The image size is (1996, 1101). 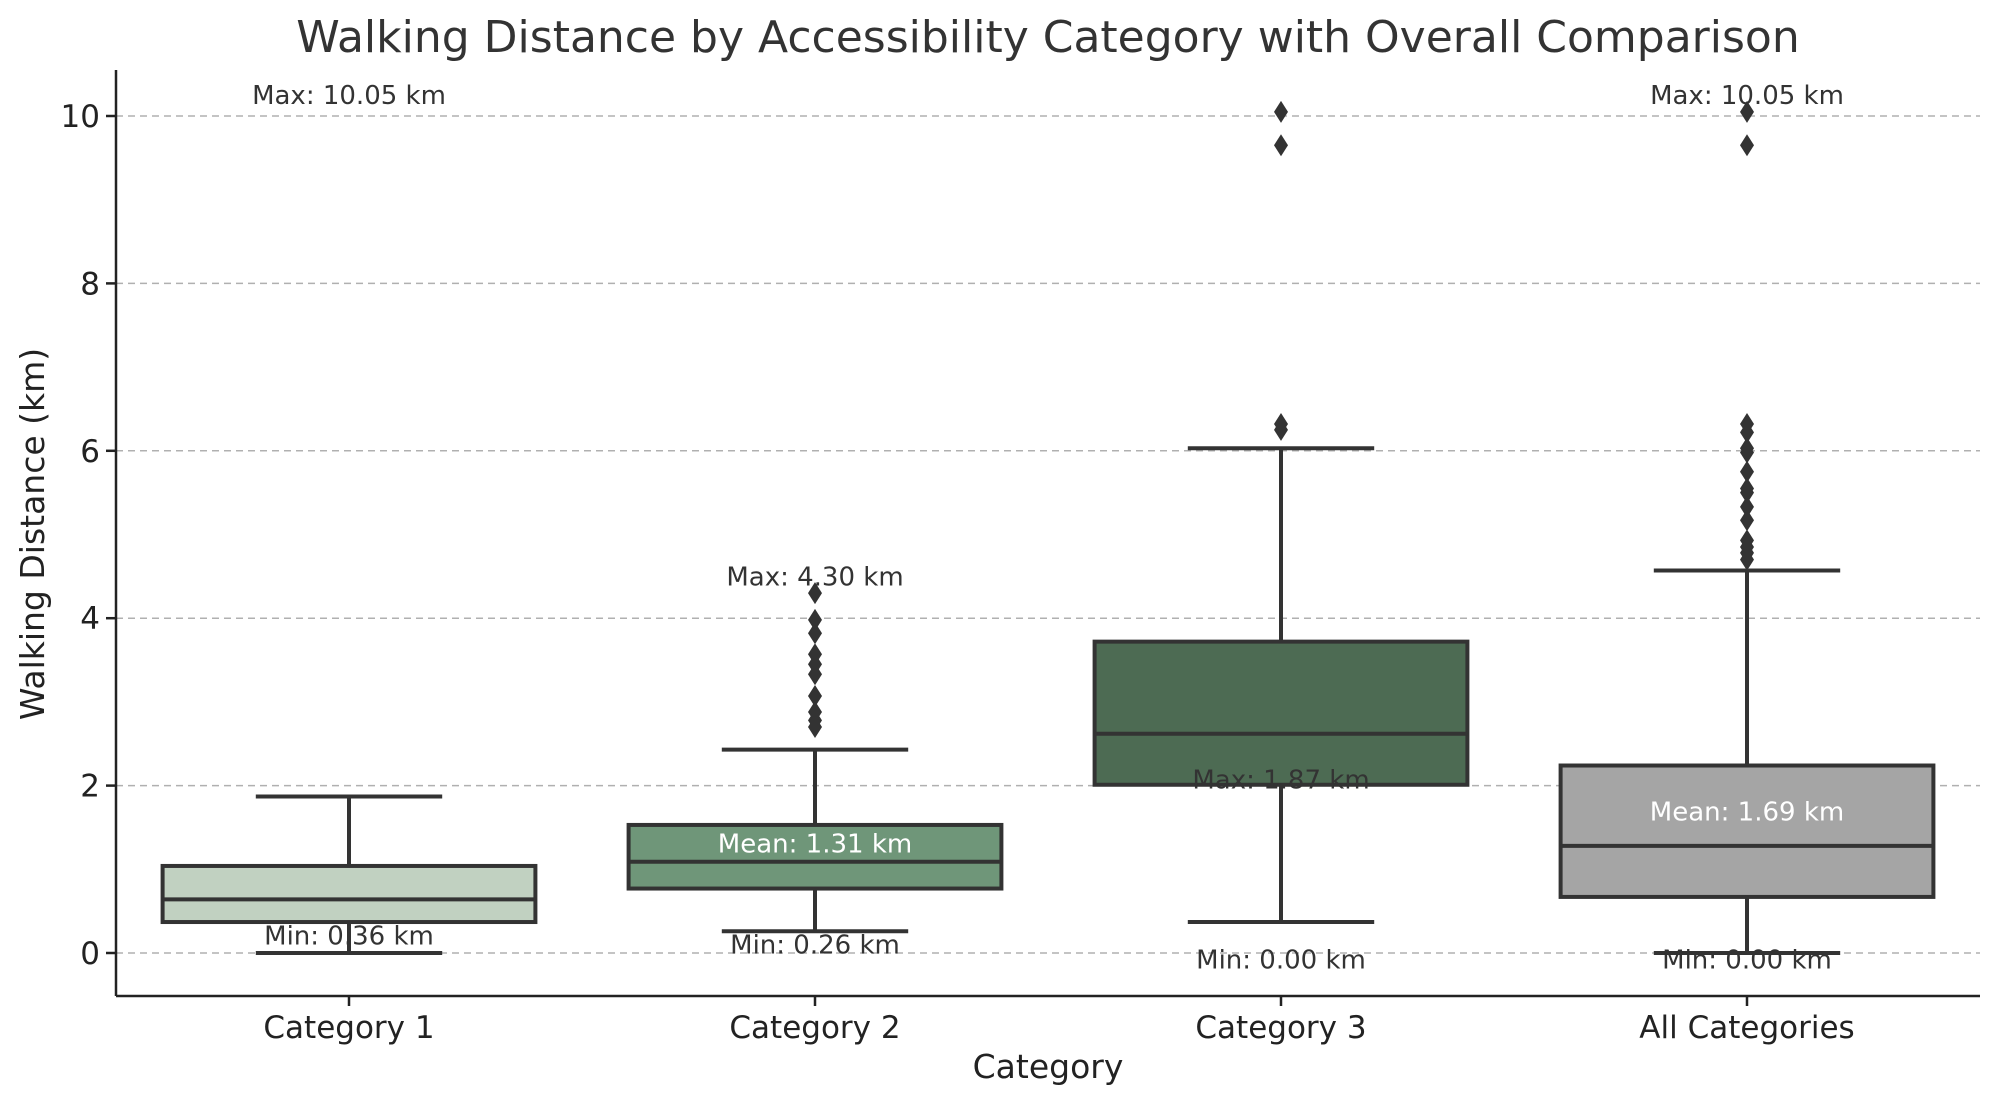 What do you see at coordinates (1048, 1066) in the screenshot?
I see `x-axis-label: Category` at bounding box center [1048, 1066].